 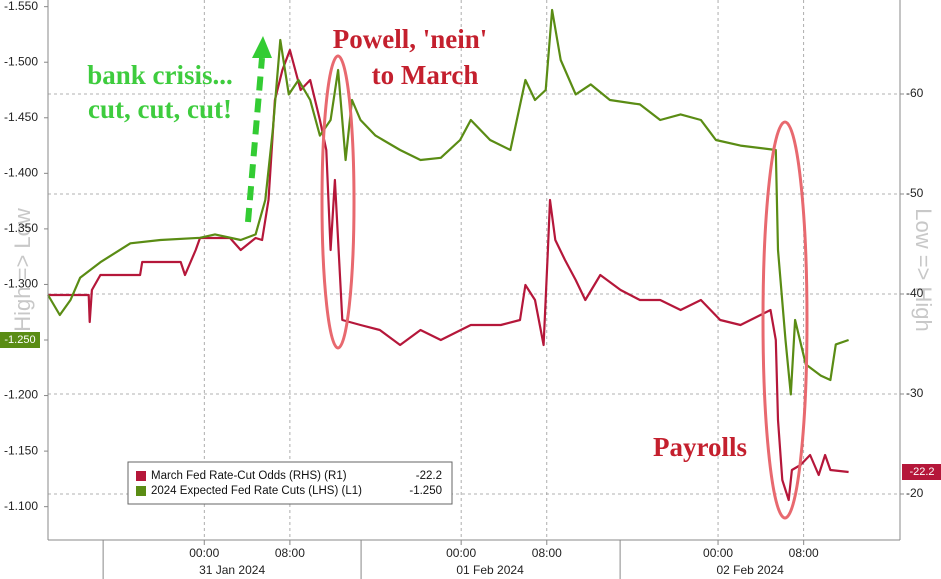 What do you see at coordinates (232, 570) in the screenshot?
I see `date-label: 31 Jan 2024` at bounding box center [232, 570].